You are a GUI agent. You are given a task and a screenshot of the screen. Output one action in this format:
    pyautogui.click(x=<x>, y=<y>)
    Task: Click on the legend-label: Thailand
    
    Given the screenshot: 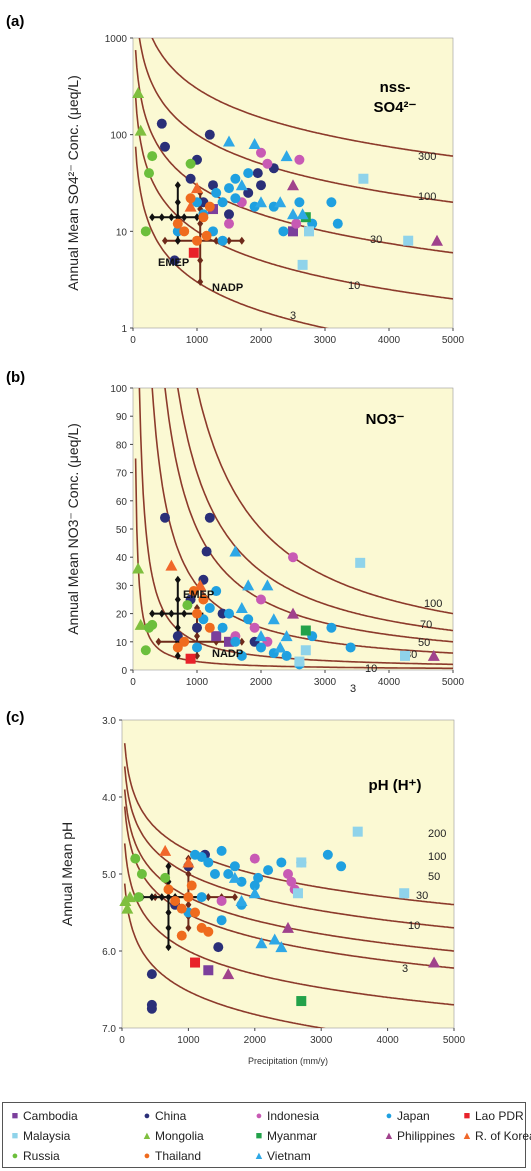 What is the action you would take?
    pyautogui.click(x=178, y=1156)
    